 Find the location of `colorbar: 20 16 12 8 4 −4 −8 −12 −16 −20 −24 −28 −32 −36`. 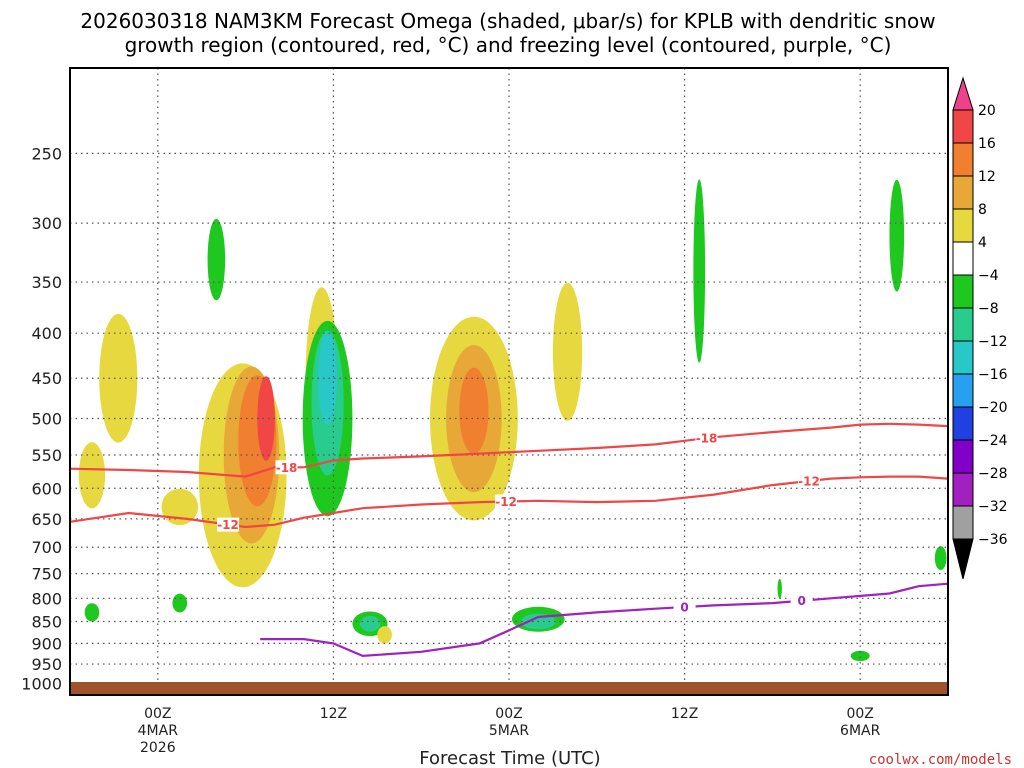

colorbar: 20 16 12 8 4 −4 −8 −12 −16 −20 −24 −28 −32 −36 is located at coordinates (980, 328).